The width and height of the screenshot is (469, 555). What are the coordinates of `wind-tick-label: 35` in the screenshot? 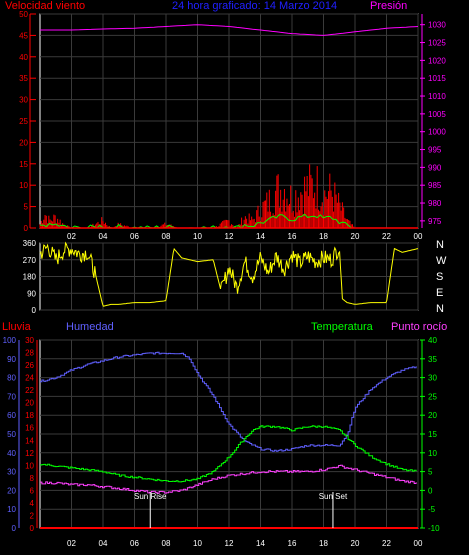 It's located at (23, 78).